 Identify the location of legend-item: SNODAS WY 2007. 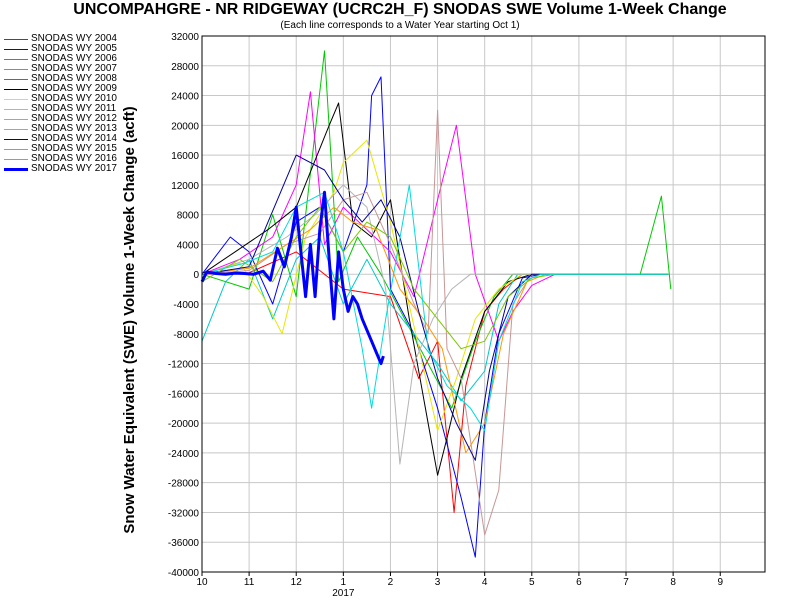
(60, 69).